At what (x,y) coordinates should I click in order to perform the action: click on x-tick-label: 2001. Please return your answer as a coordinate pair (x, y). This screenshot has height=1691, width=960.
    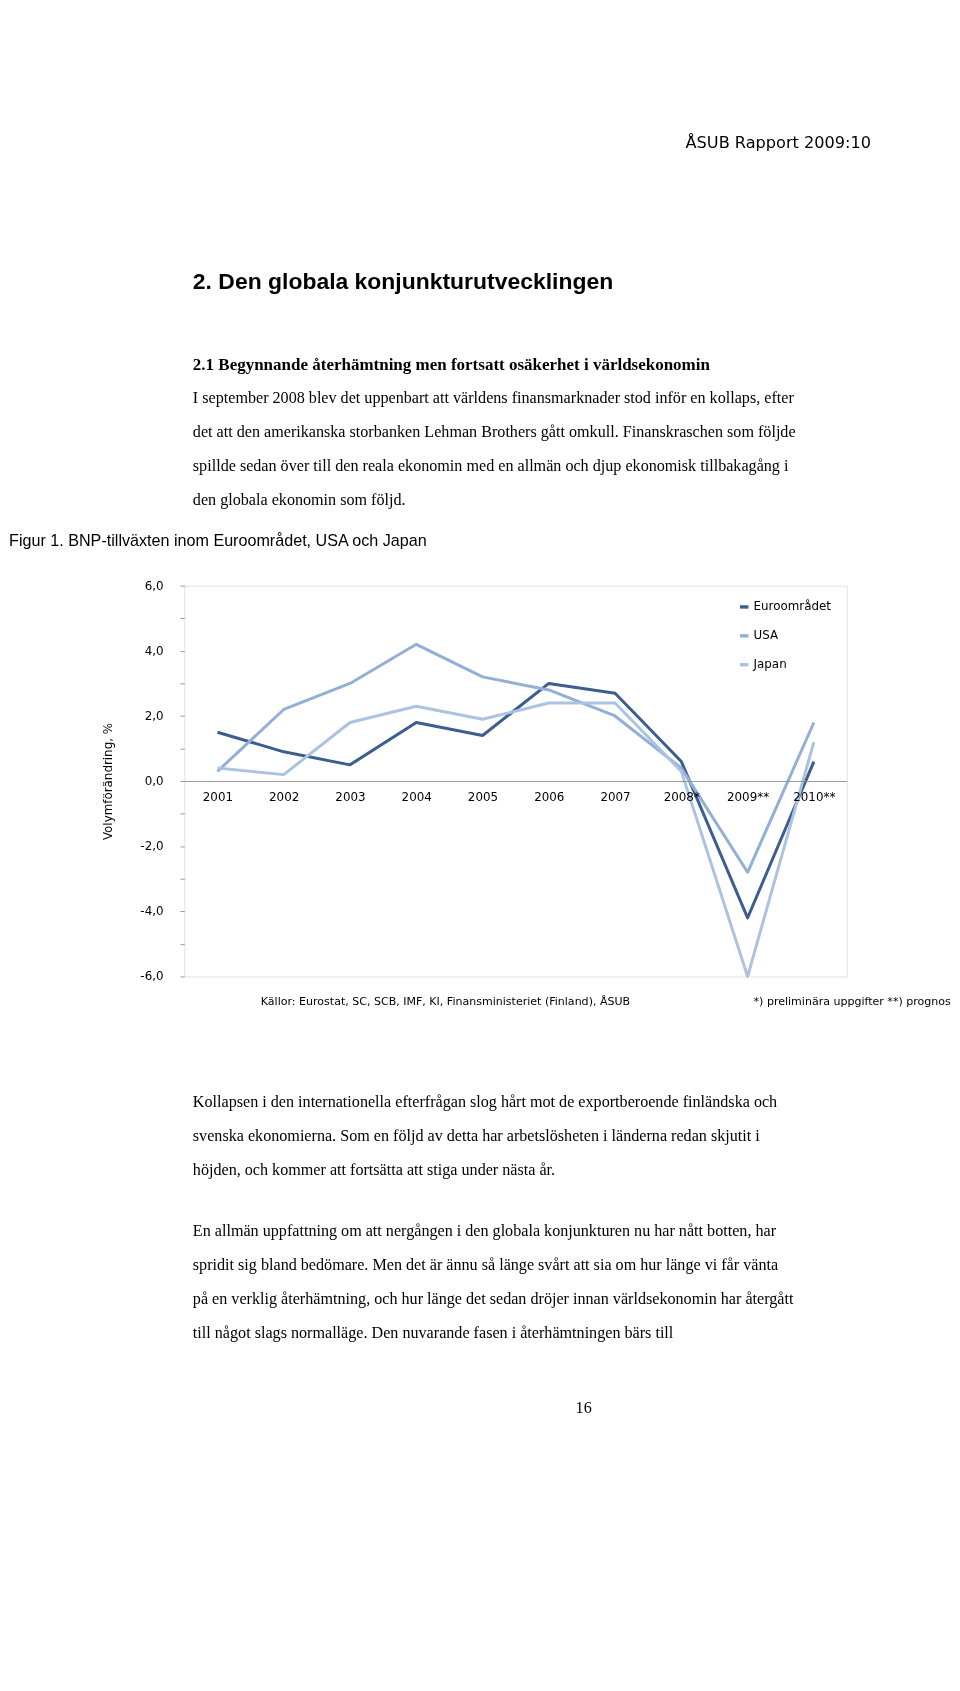
    Looking at the image, I should click on (218, 797).